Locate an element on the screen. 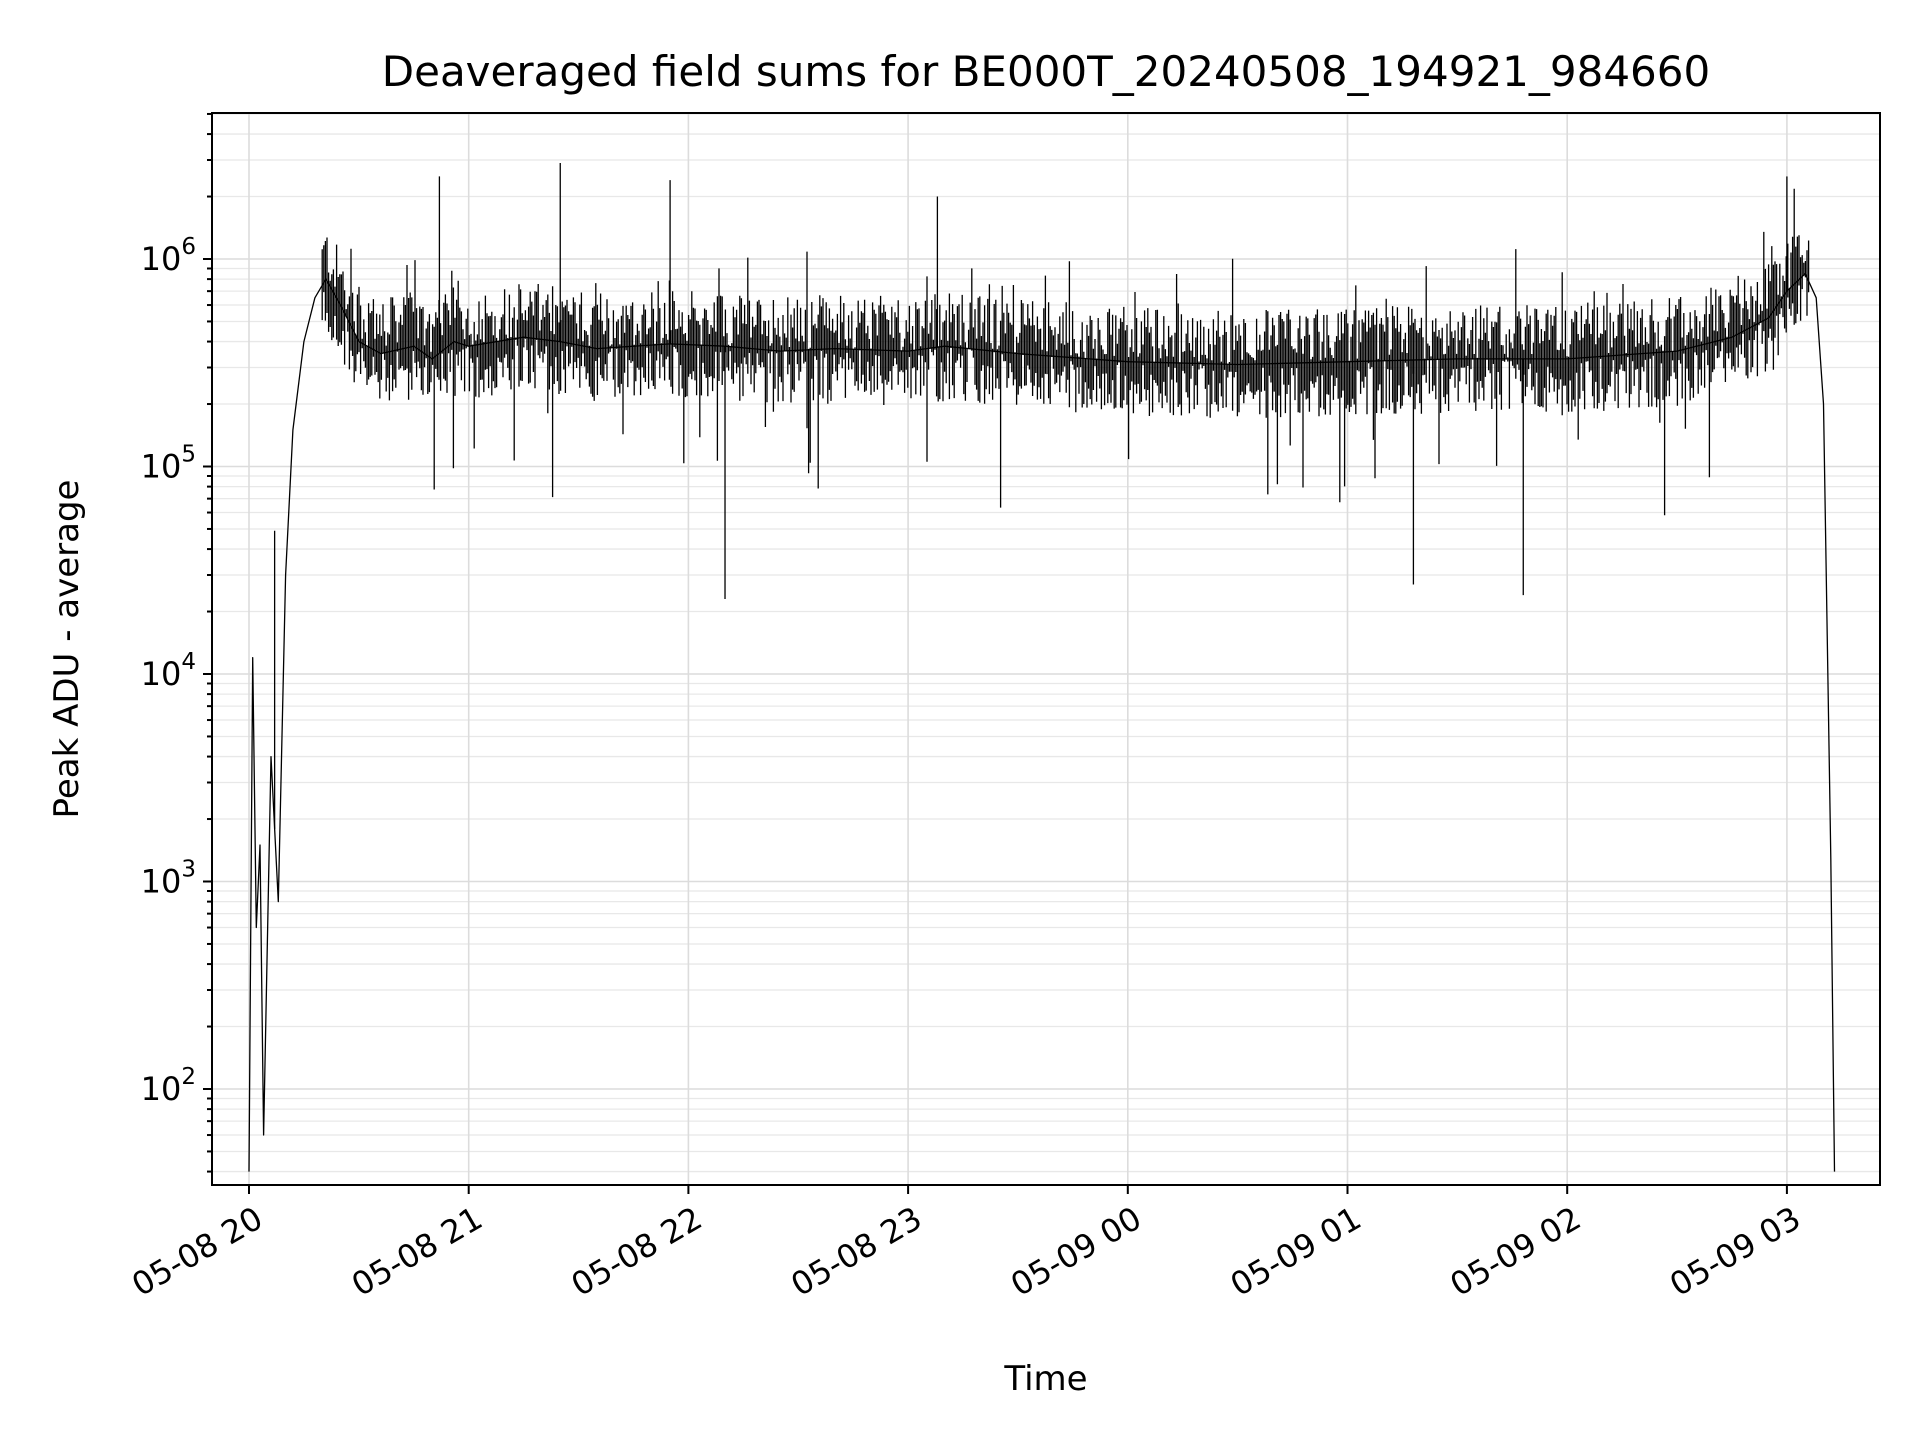  y-tick-label: 10² is located at coordinates (168, 1086).